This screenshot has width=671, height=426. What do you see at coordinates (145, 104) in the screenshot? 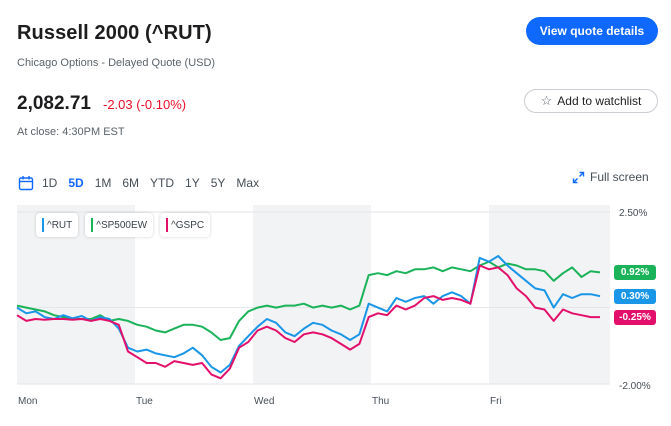
I see `quote-change: -2.03 (-0.10%)` at bounding box center [145, 104].